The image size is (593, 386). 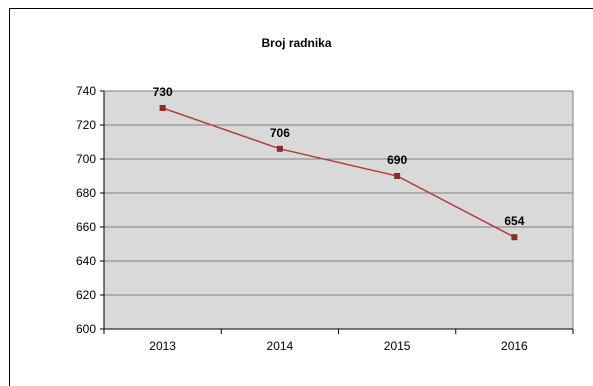 I want to click on y-tick-label: 600, so click(x=86, y=329).